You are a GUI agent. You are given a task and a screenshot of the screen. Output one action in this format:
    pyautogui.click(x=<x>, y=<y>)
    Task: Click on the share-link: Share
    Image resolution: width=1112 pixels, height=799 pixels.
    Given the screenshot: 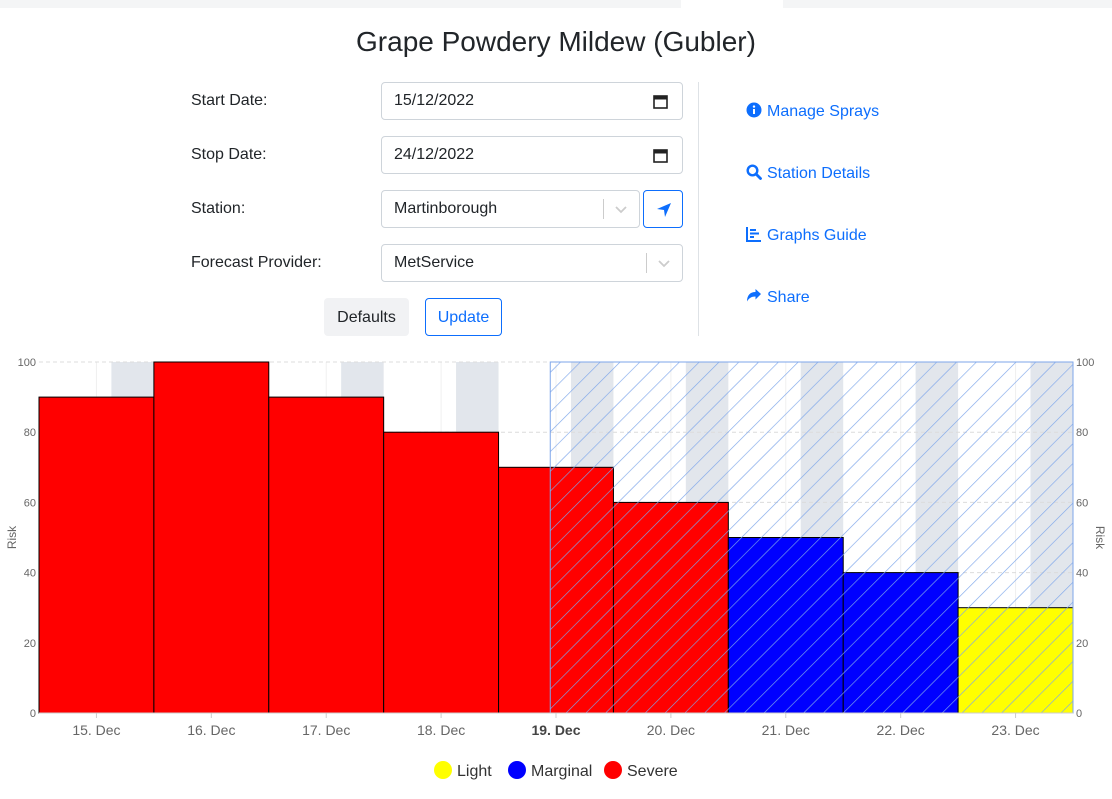 What is the action you would take?
    pyautogui.click(x=778, y=298)
    